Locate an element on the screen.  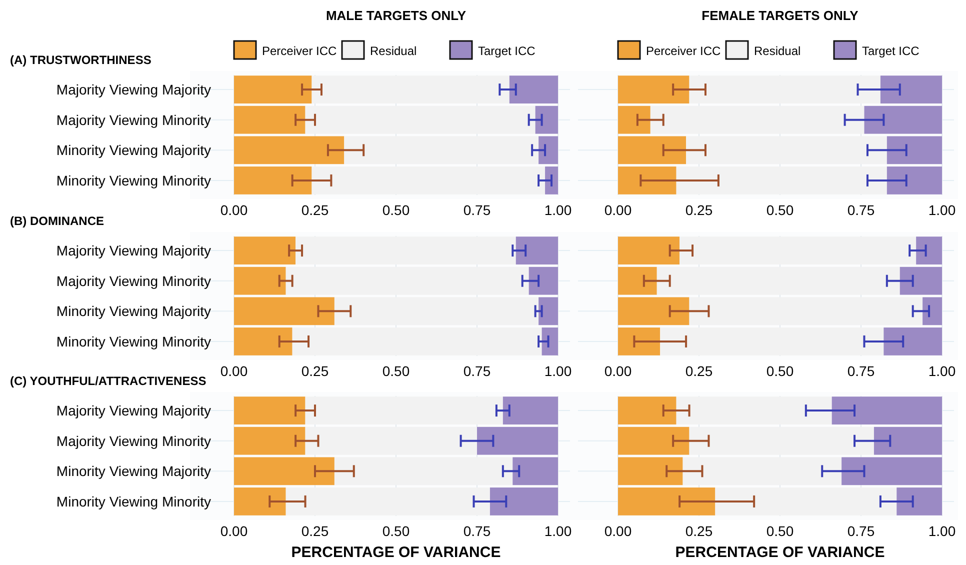
chart-title: FEMALE TARGETS ONLY is located at coordinates (780, 15).